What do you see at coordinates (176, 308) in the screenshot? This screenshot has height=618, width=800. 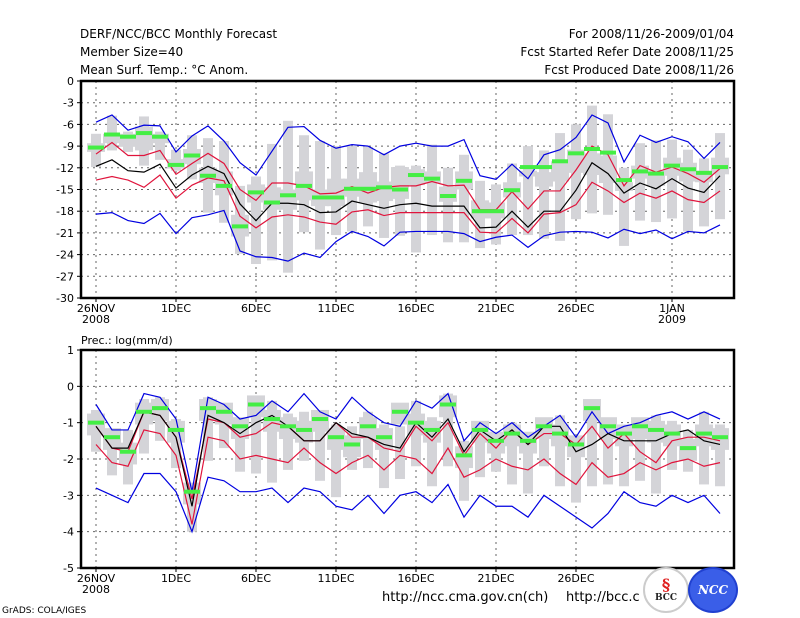 I see `temp-xtick-label: 1DEC` at bounding box center [176, 308].